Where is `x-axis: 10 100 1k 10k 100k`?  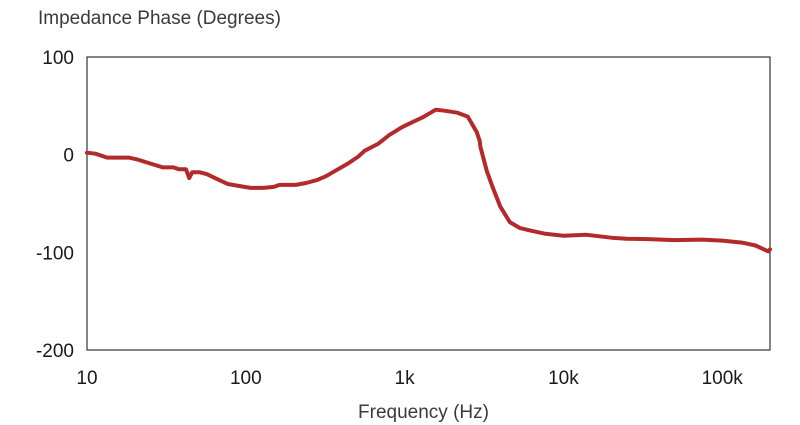 x-axis: 10 100 1k 10k 100k is located at coordinates (409, 378).